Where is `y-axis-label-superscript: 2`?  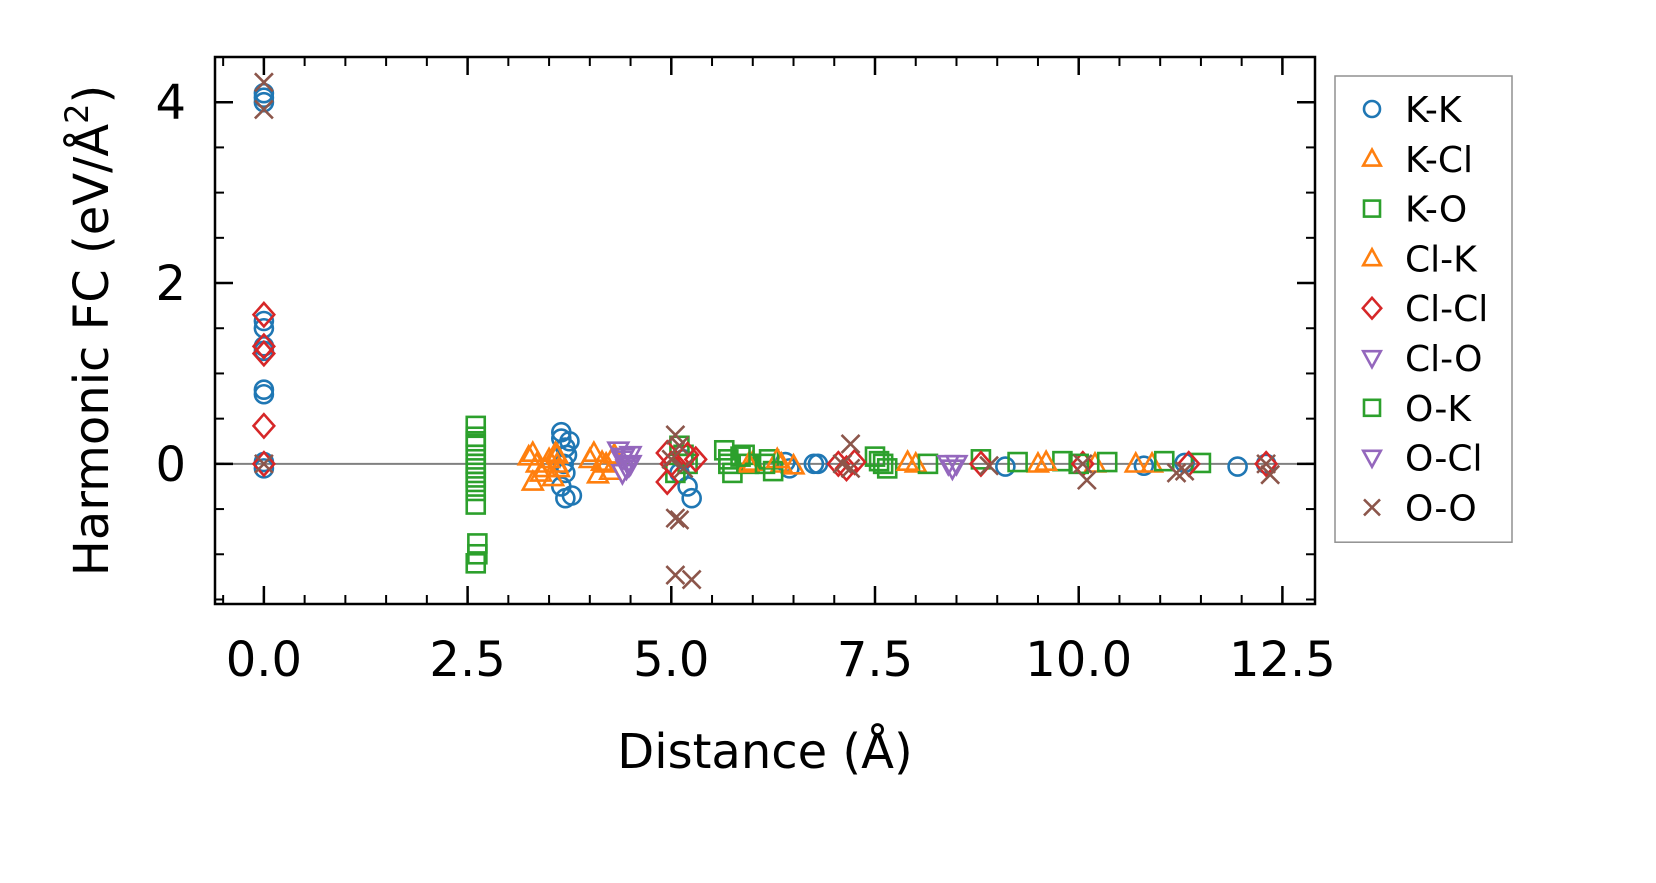 y-axis-label-superscript: 2 is located at coordinates (77, 113).